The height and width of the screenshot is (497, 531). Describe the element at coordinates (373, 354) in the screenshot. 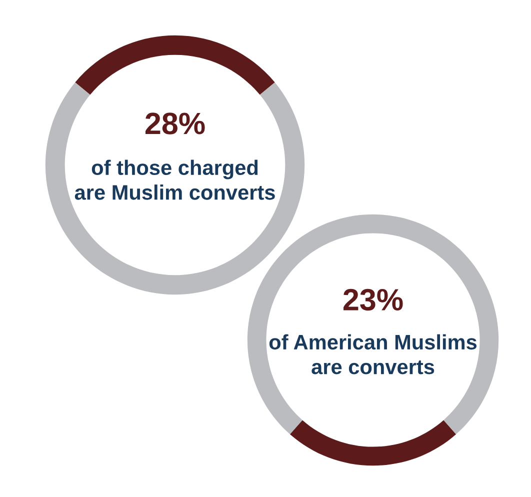

I see `text: of American Muslims are converts` at that location.